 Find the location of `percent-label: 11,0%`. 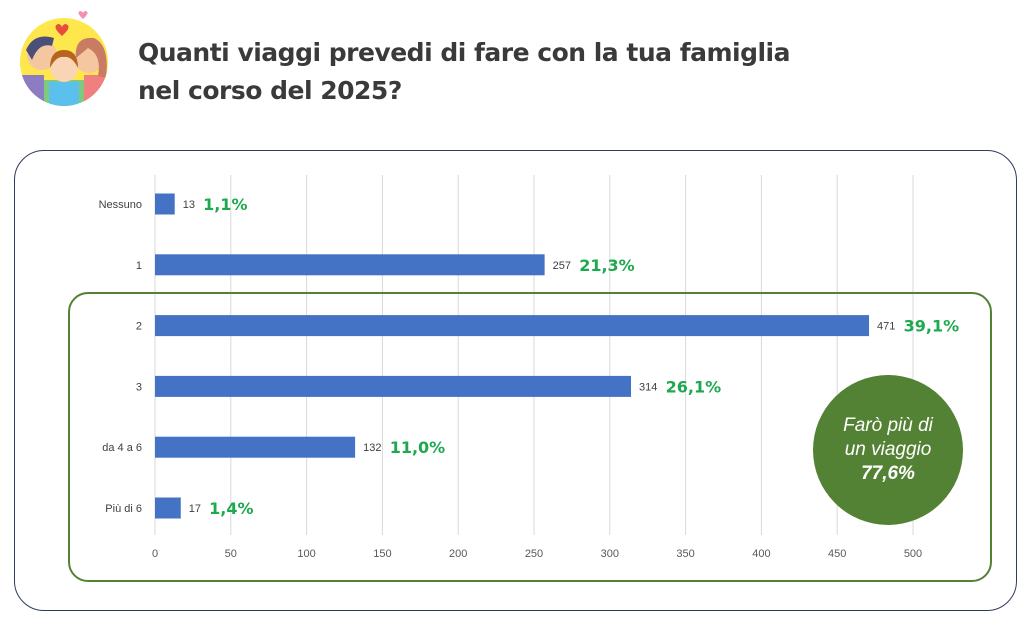

percent-label: 11,0% is located at coordinates (418, 447).